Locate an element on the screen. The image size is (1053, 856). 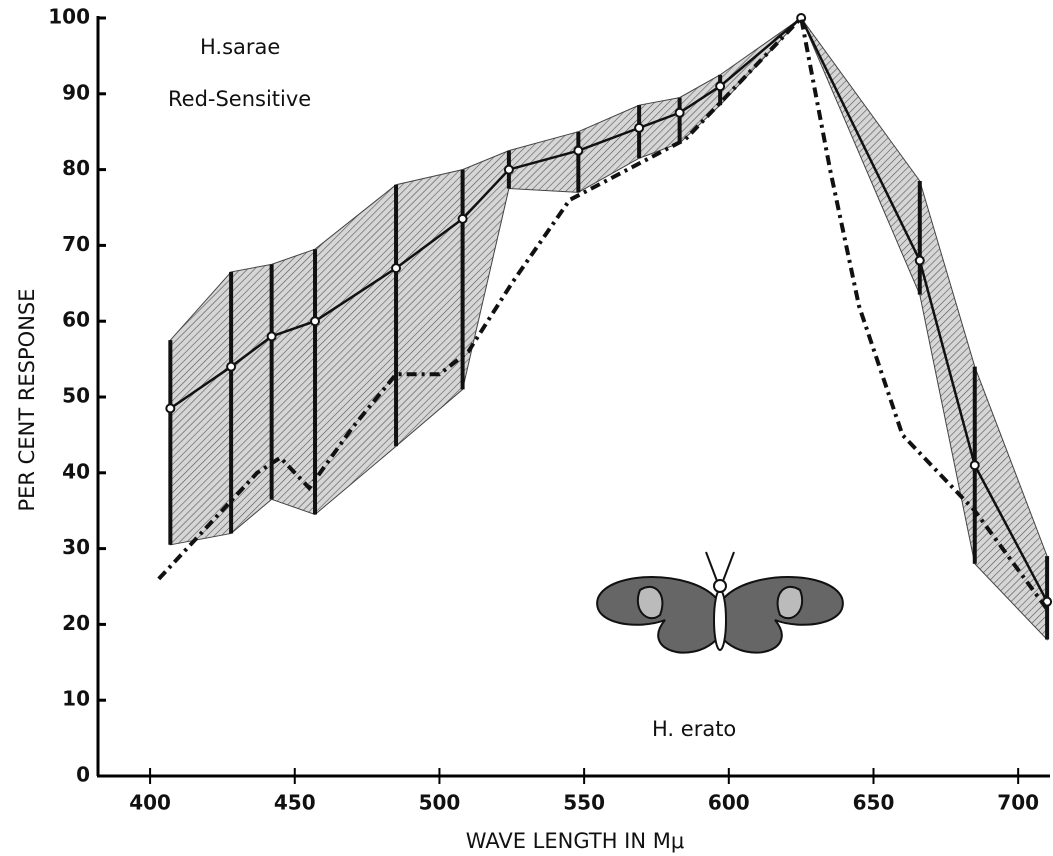
y-tick-label: 20 is located at coordinates (76, 623).